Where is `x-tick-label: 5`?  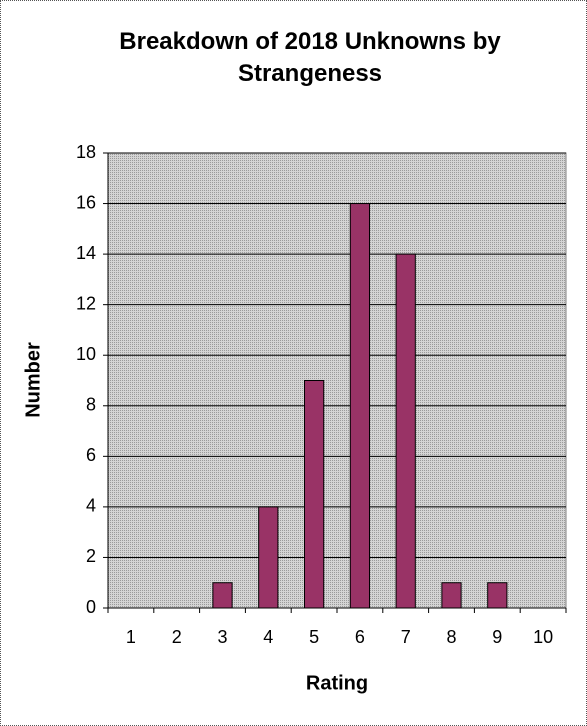
x-tick-label: 5 is located at coordinates (314, 637).